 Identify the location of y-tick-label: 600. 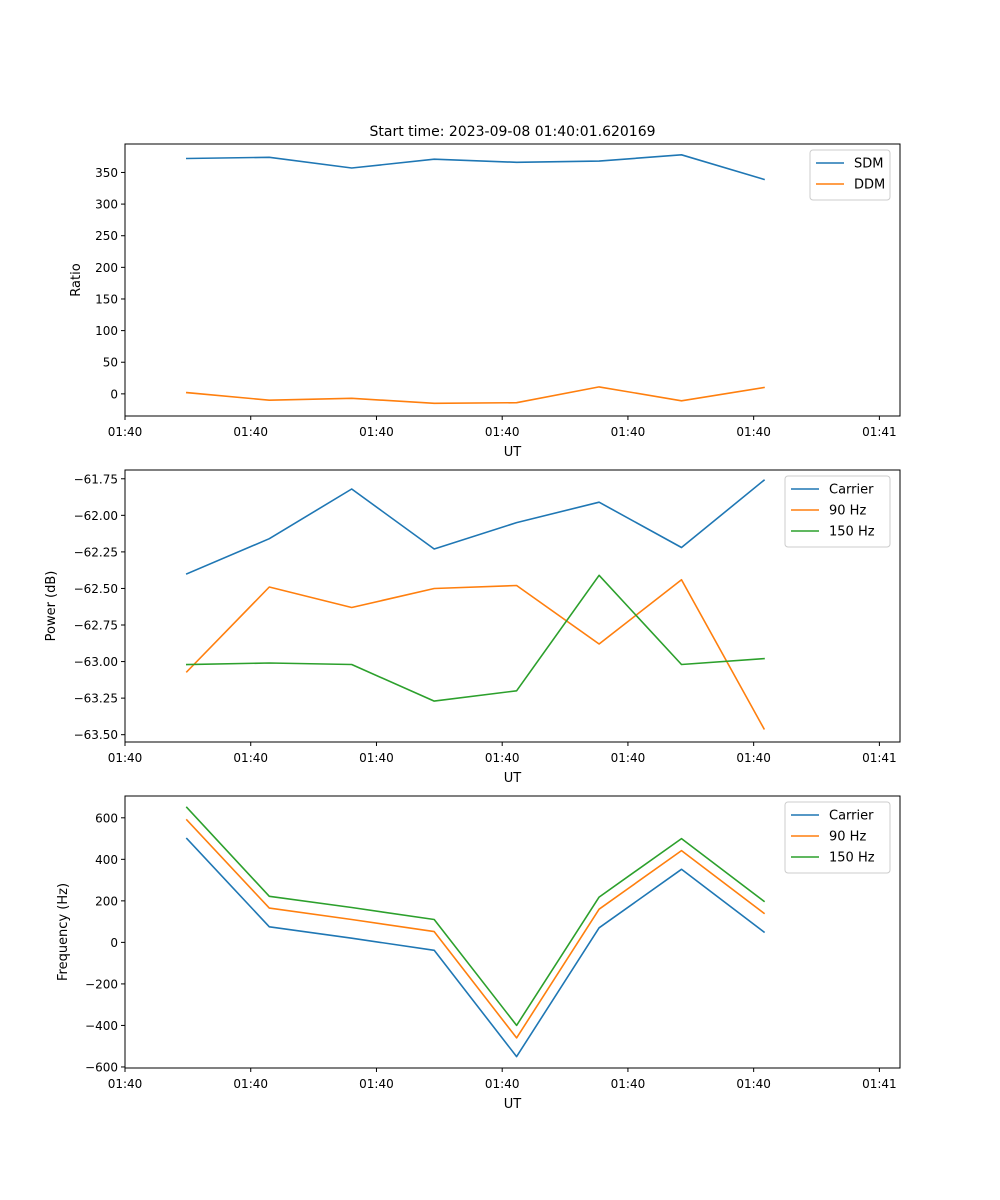
(106, 818).